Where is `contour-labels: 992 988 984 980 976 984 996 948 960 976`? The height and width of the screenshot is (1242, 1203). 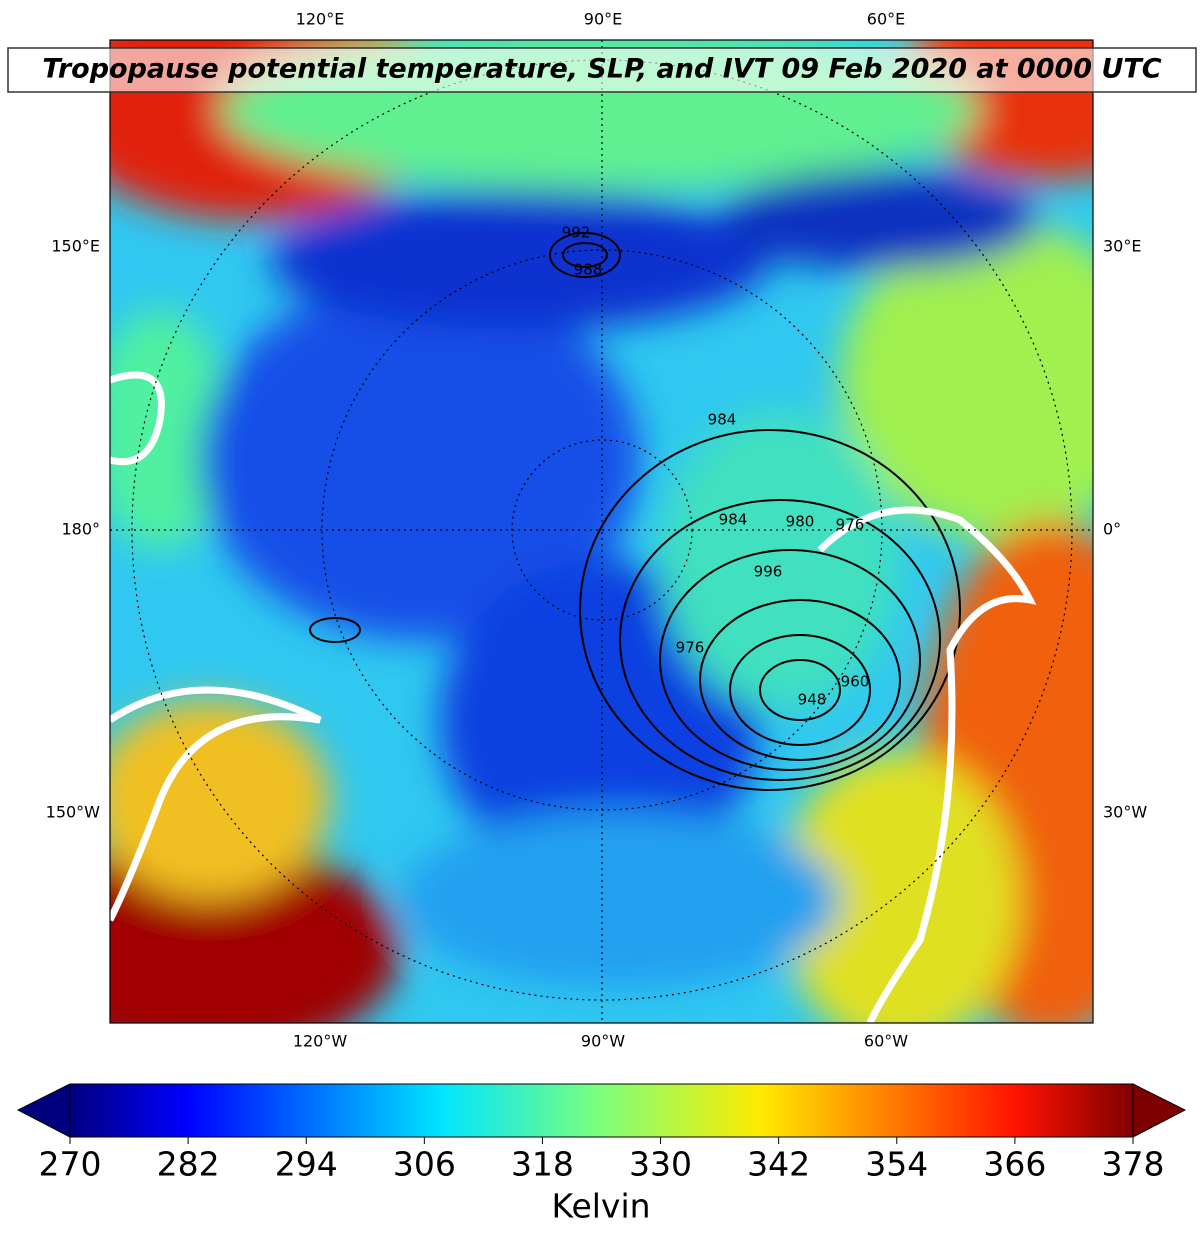
contour-labels: 992 988 984 980 976 984 996 948 960 976 is located at coordinates (716, 466).